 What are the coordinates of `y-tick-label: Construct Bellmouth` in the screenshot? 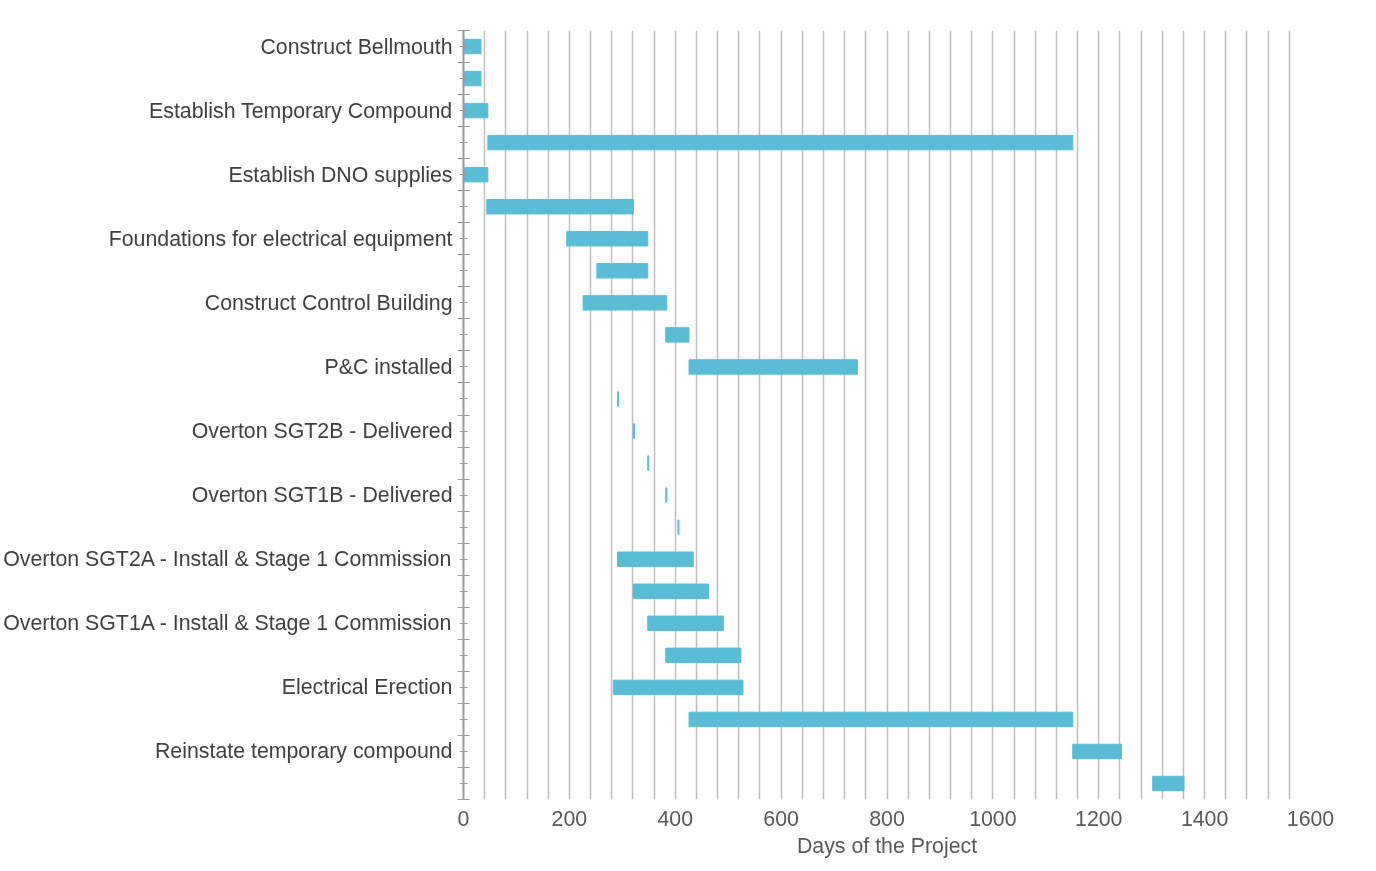 It's located at (356, 46).